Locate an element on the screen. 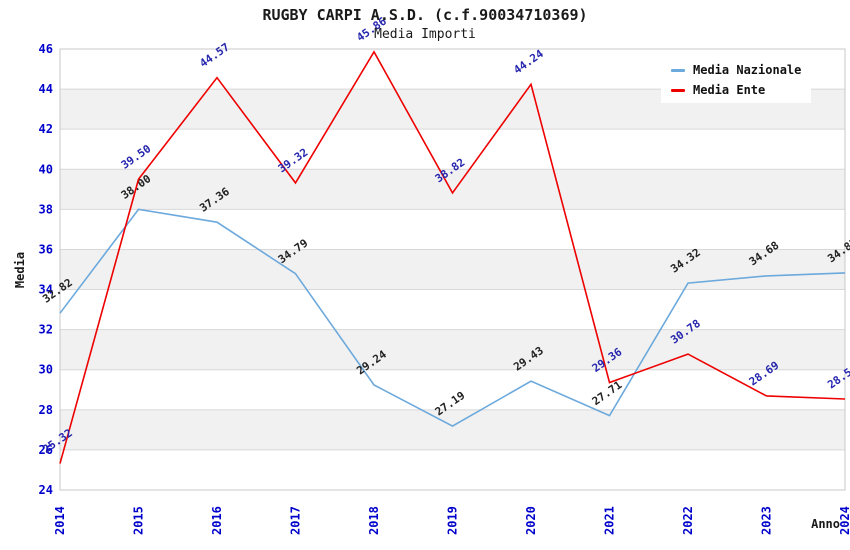  y-tick-label: 36 is located at coordinates (46, 249).